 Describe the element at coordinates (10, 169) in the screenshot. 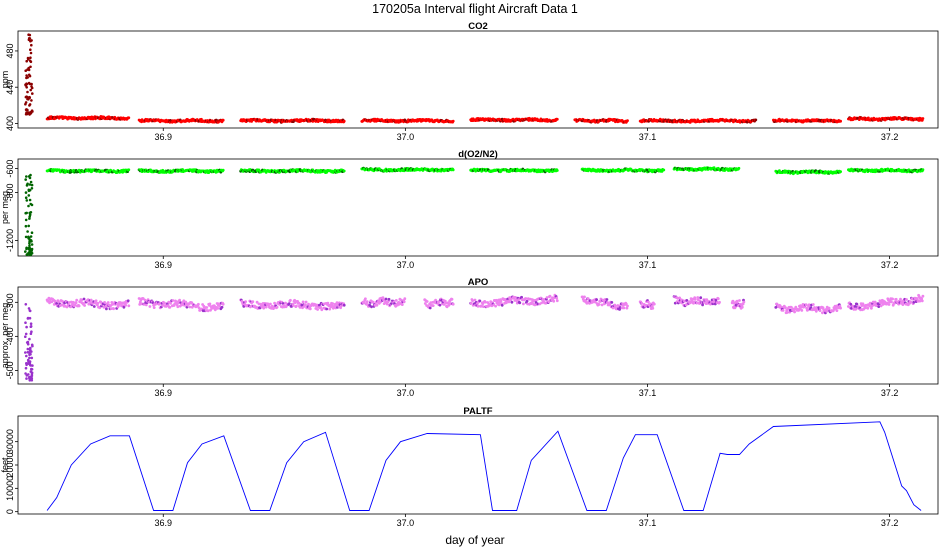

I see `y-tick-label: -600` at that location.